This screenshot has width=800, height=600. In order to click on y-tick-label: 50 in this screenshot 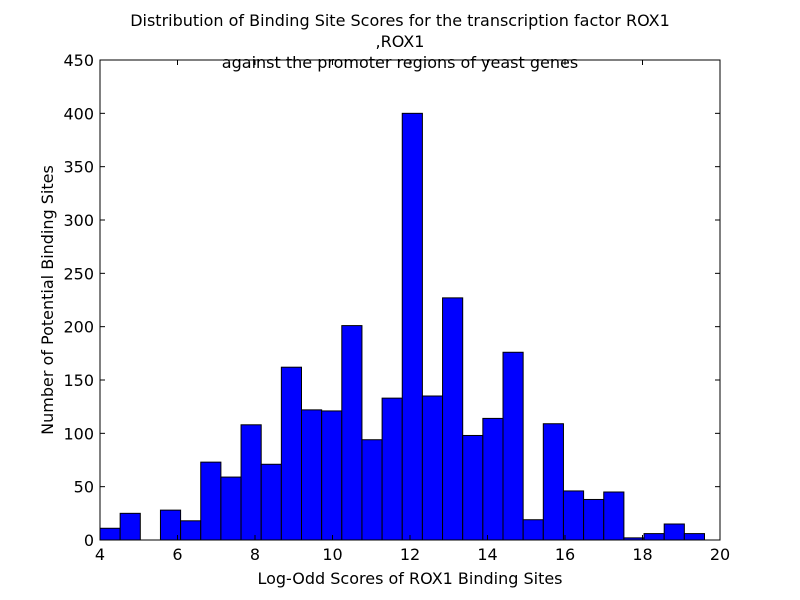, I will do `click(84, 487)`.